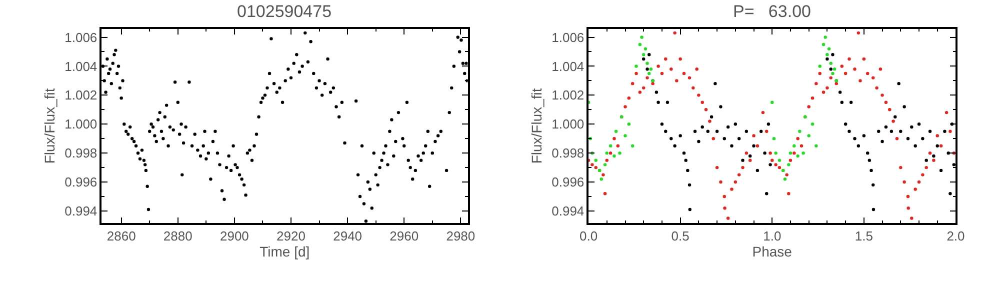 The height and width of the screenshot is (283, 992). What do you see at coordinates (347, 236) in the screenshot?
I see `x-tick-label: 2940` at bounding box center [347, 236].